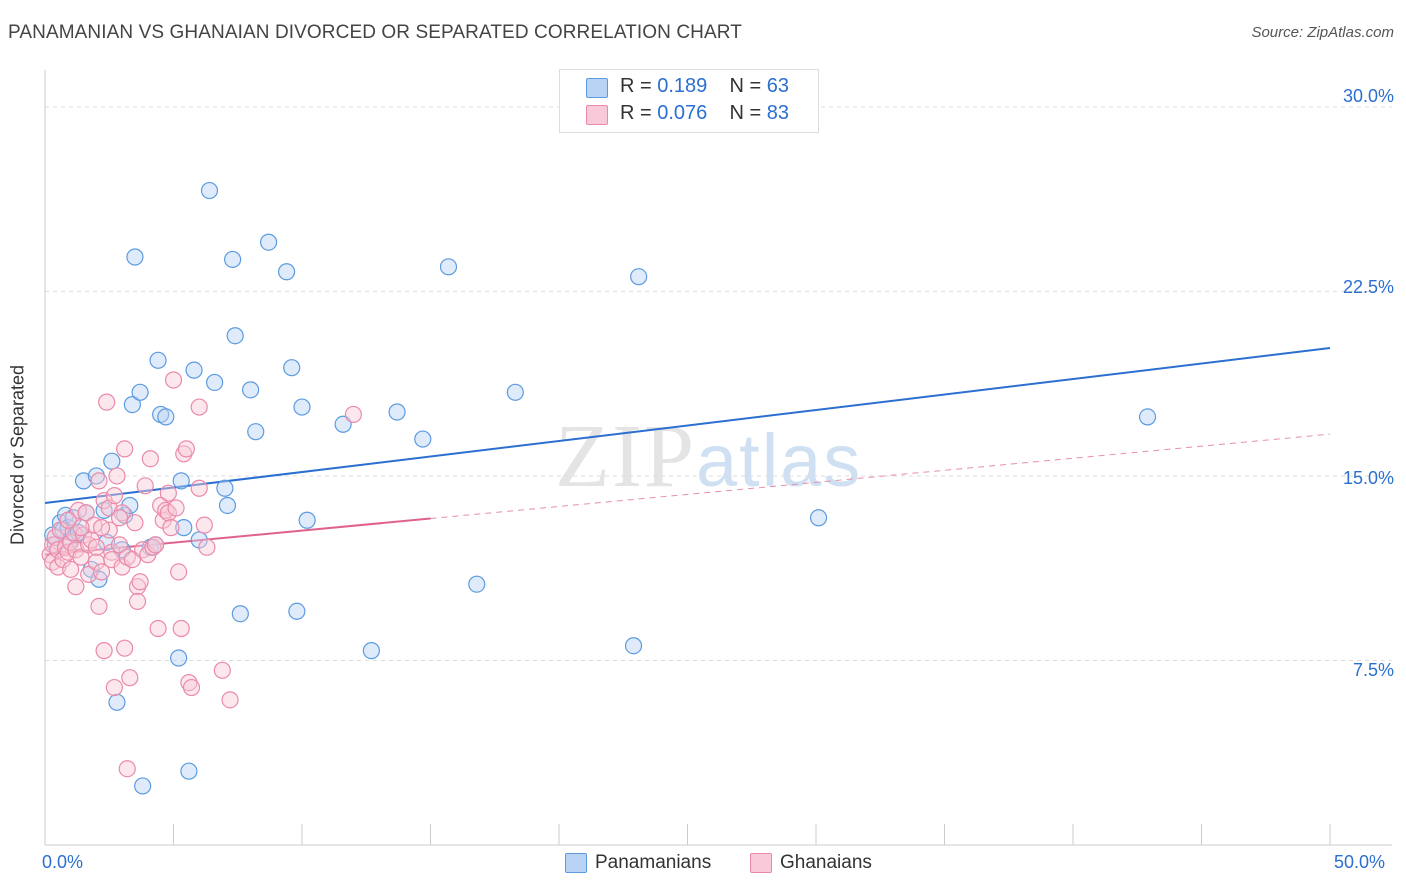 Image resolution: width=1406 pixels, height=892 pixels. Describe the element at coordinates (237, 536) in the screenshot. I see `trend-line-ghanaians` at that location.